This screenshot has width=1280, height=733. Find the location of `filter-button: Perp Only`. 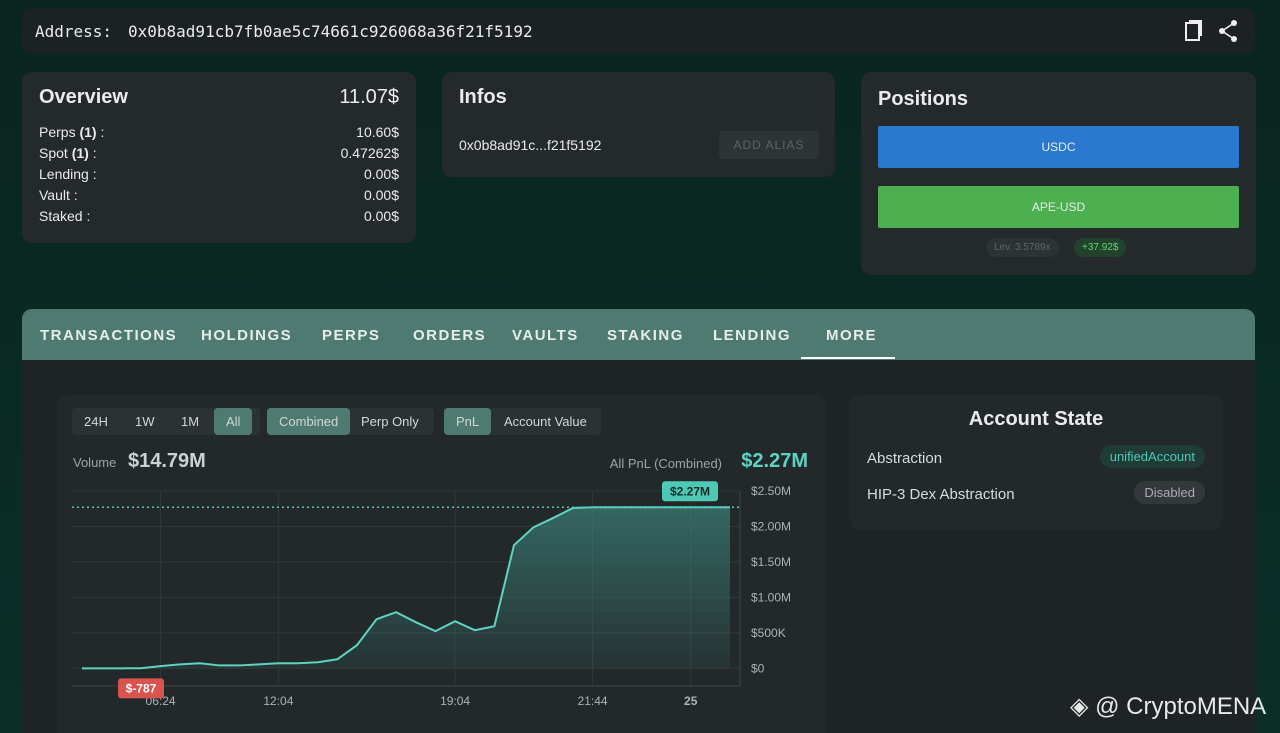

filter-button: Perp Only is located at coordinates (390, 421).